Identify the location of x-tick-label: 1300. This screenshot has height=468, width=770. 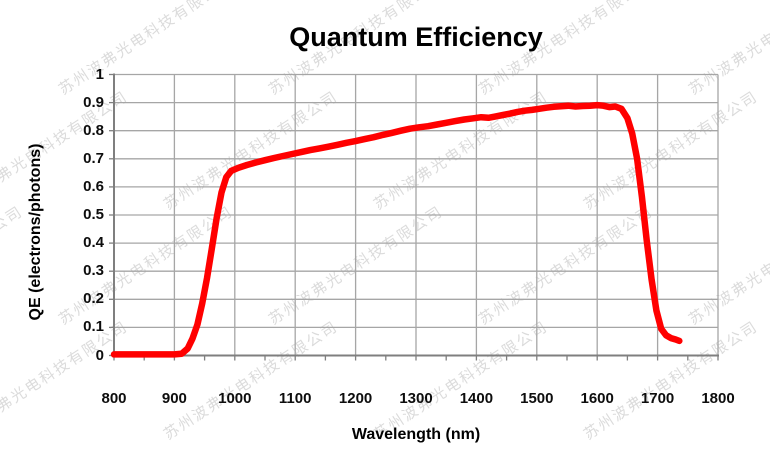
(416, 398).